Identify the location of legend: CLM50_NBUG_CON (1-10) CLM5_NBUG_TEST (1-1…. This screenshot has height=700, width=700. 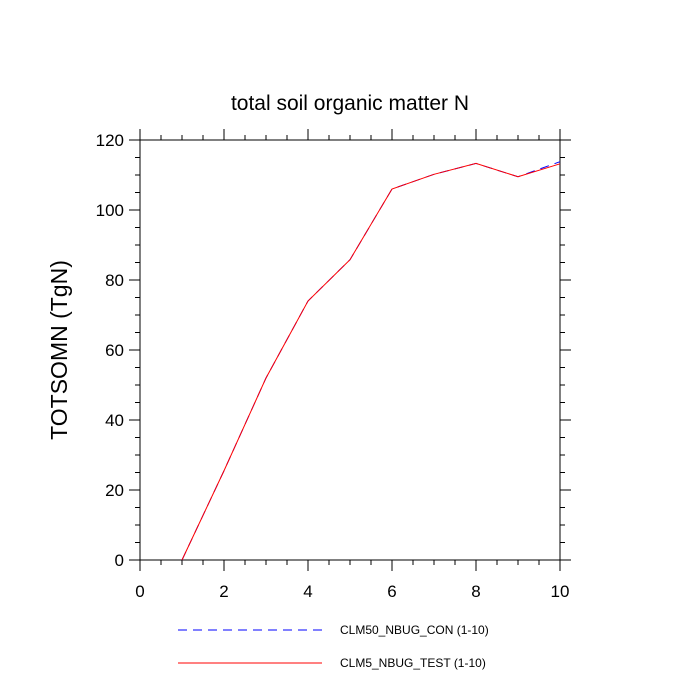
(333, 646).